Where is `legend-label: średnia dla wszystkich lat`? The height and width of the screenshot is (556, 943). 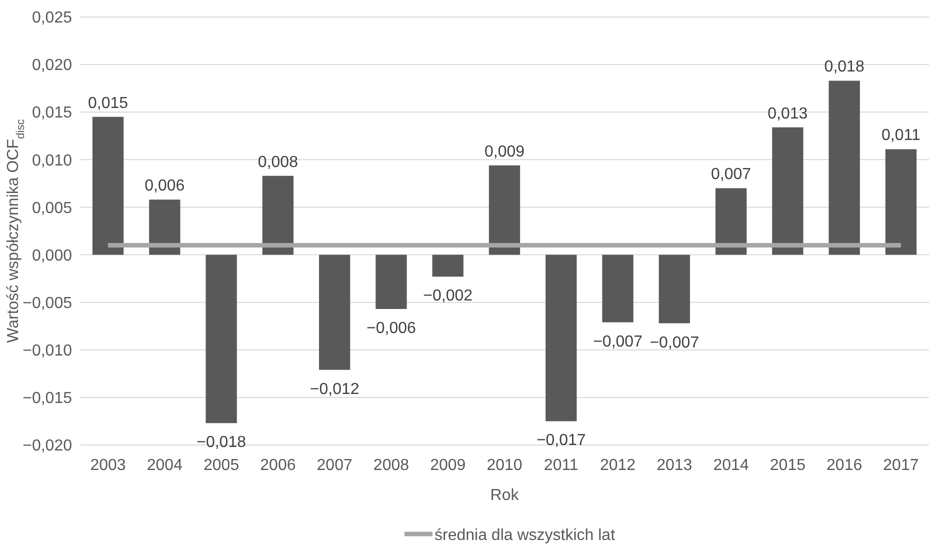 legend-label: średnia dla wszystkich lat is located at coordinates (525, 535).